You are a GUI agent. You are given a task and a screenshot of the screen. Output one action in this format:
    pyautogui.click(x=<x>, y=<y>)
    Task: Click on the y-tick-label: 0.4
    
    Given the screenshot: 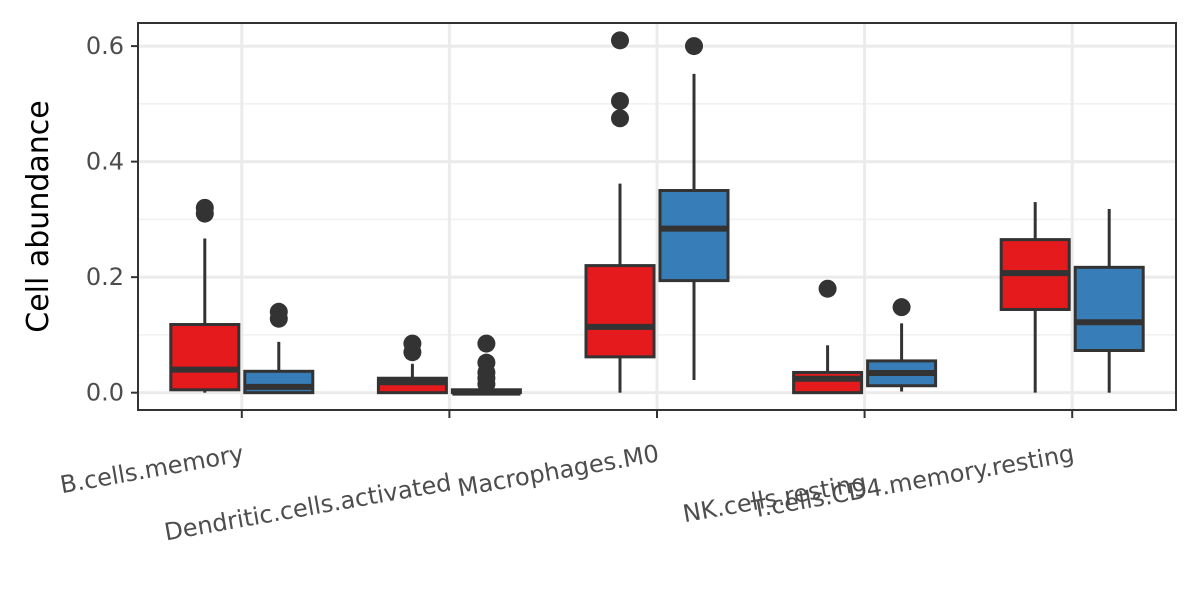 What is the action you would take?
    pyautogui.click(x=105, y=162)
    